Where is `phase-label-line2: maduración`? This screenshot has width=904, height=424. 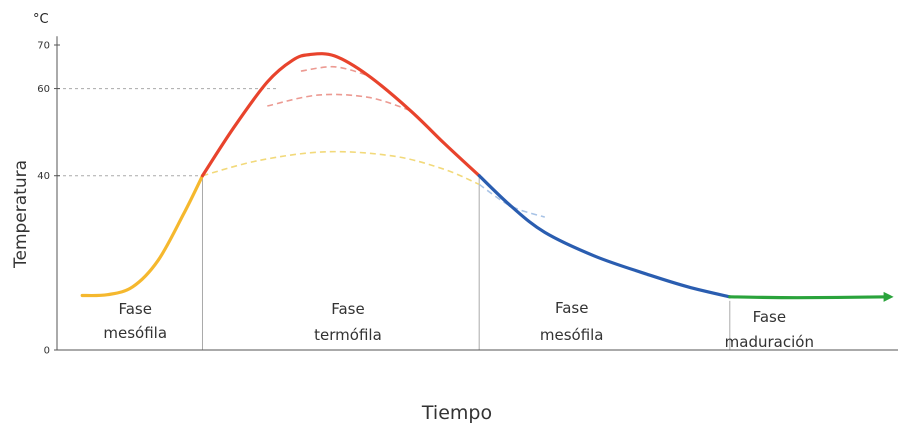
phase-label-line2: maduración is located at coordinates (769, 342).